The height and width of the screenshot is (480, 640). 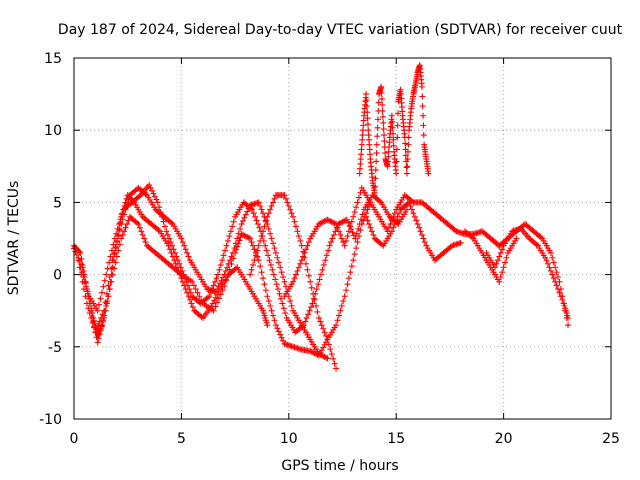 I want to click on y-tick-label: 10, so click(x=53, y=131).